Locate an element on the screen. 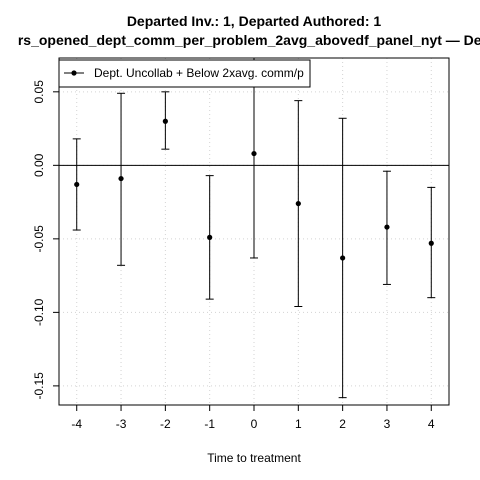 The width and height of the screenshot is (480, 480). legend-point-sample is located at coordinates (74, 73).